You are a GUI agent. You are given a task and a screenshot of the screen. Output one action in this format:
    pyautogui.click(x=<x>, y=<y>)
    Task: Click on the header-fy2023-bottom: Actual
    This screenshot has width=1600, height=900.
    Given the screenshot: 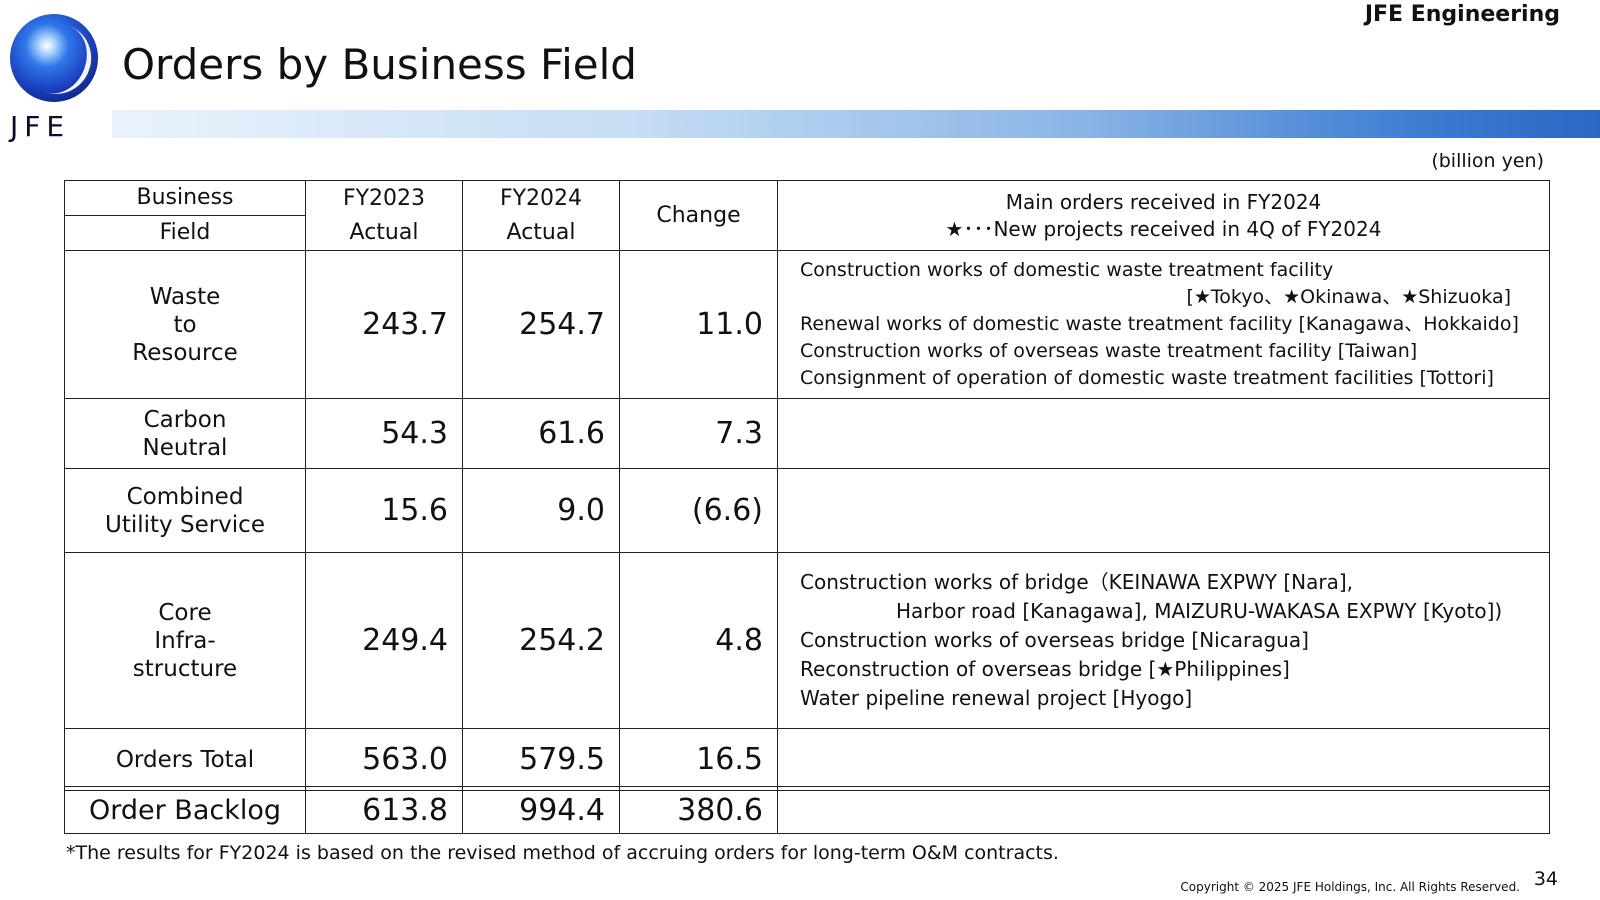 What is the action you would take?
    pyautogui.click(x=384, y=232)
    